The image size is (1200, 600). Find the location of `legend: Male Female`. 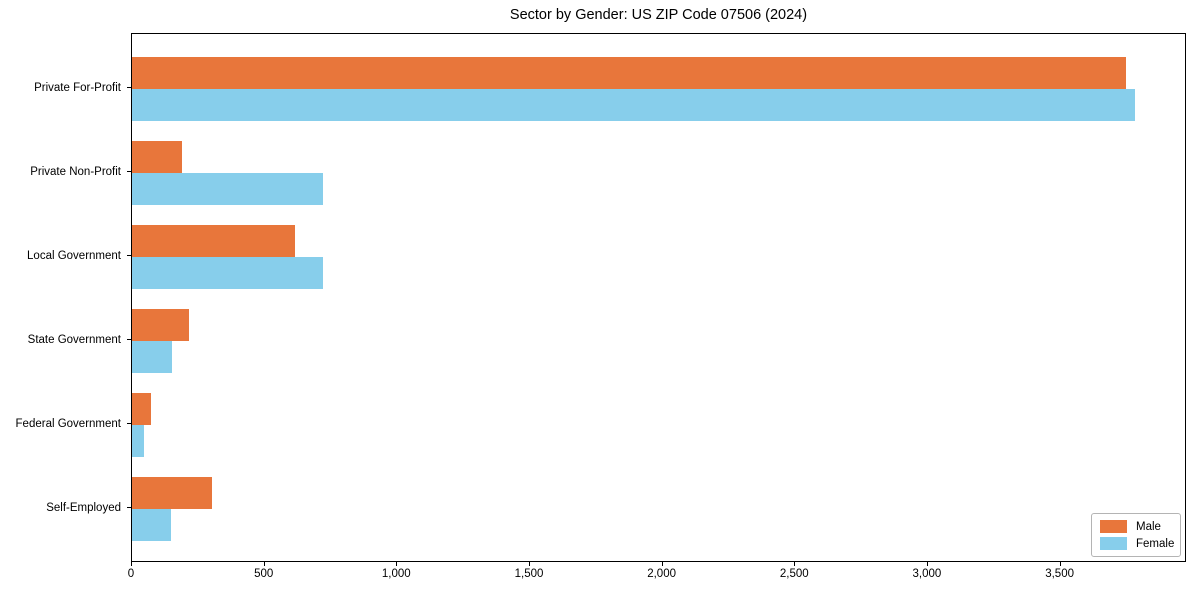

legend: Male Female is located at coordinates (1136, 535).